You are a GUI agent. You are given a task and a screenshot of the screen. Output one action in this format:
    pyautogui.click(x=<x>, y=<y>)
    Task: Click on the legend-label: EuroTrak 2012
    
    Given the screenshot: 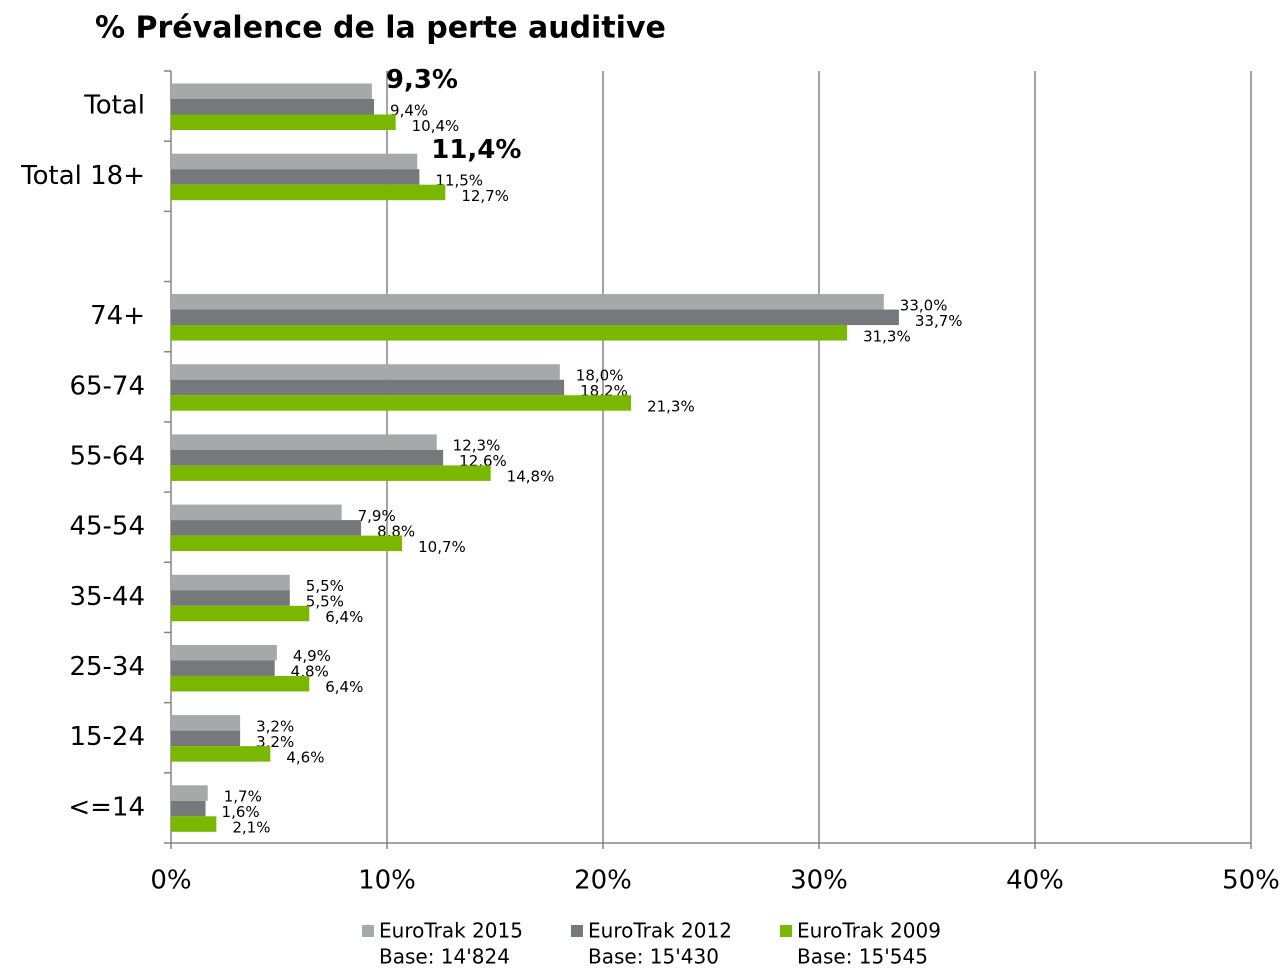 What is the action you would take?
    pyautogui.click(x=660, y=931)
    